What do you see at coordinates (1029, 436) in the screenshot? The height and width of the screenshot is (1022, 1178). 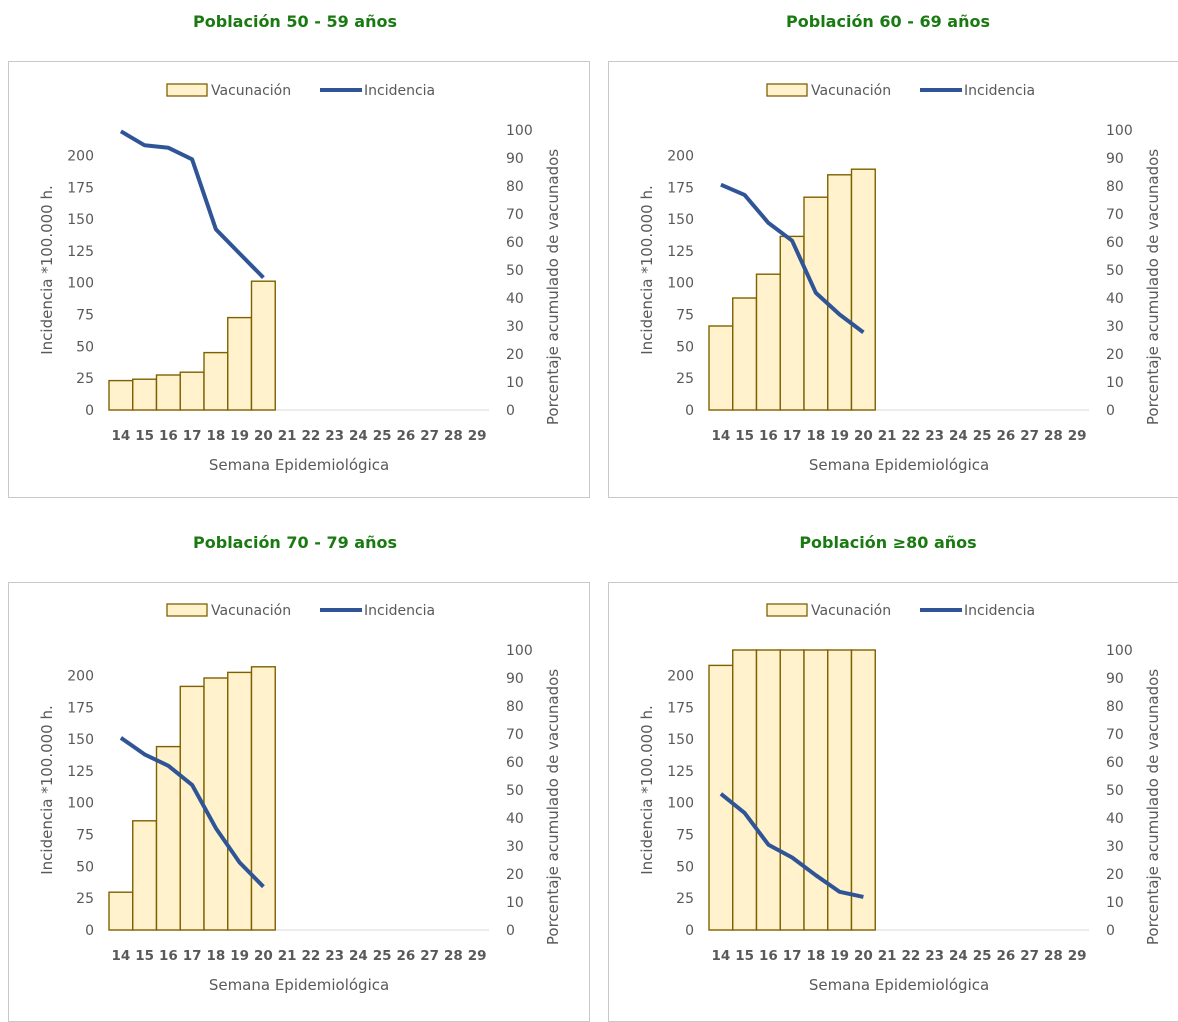 I see `x-tick-label: 27` at bounding box center [1029, 436].